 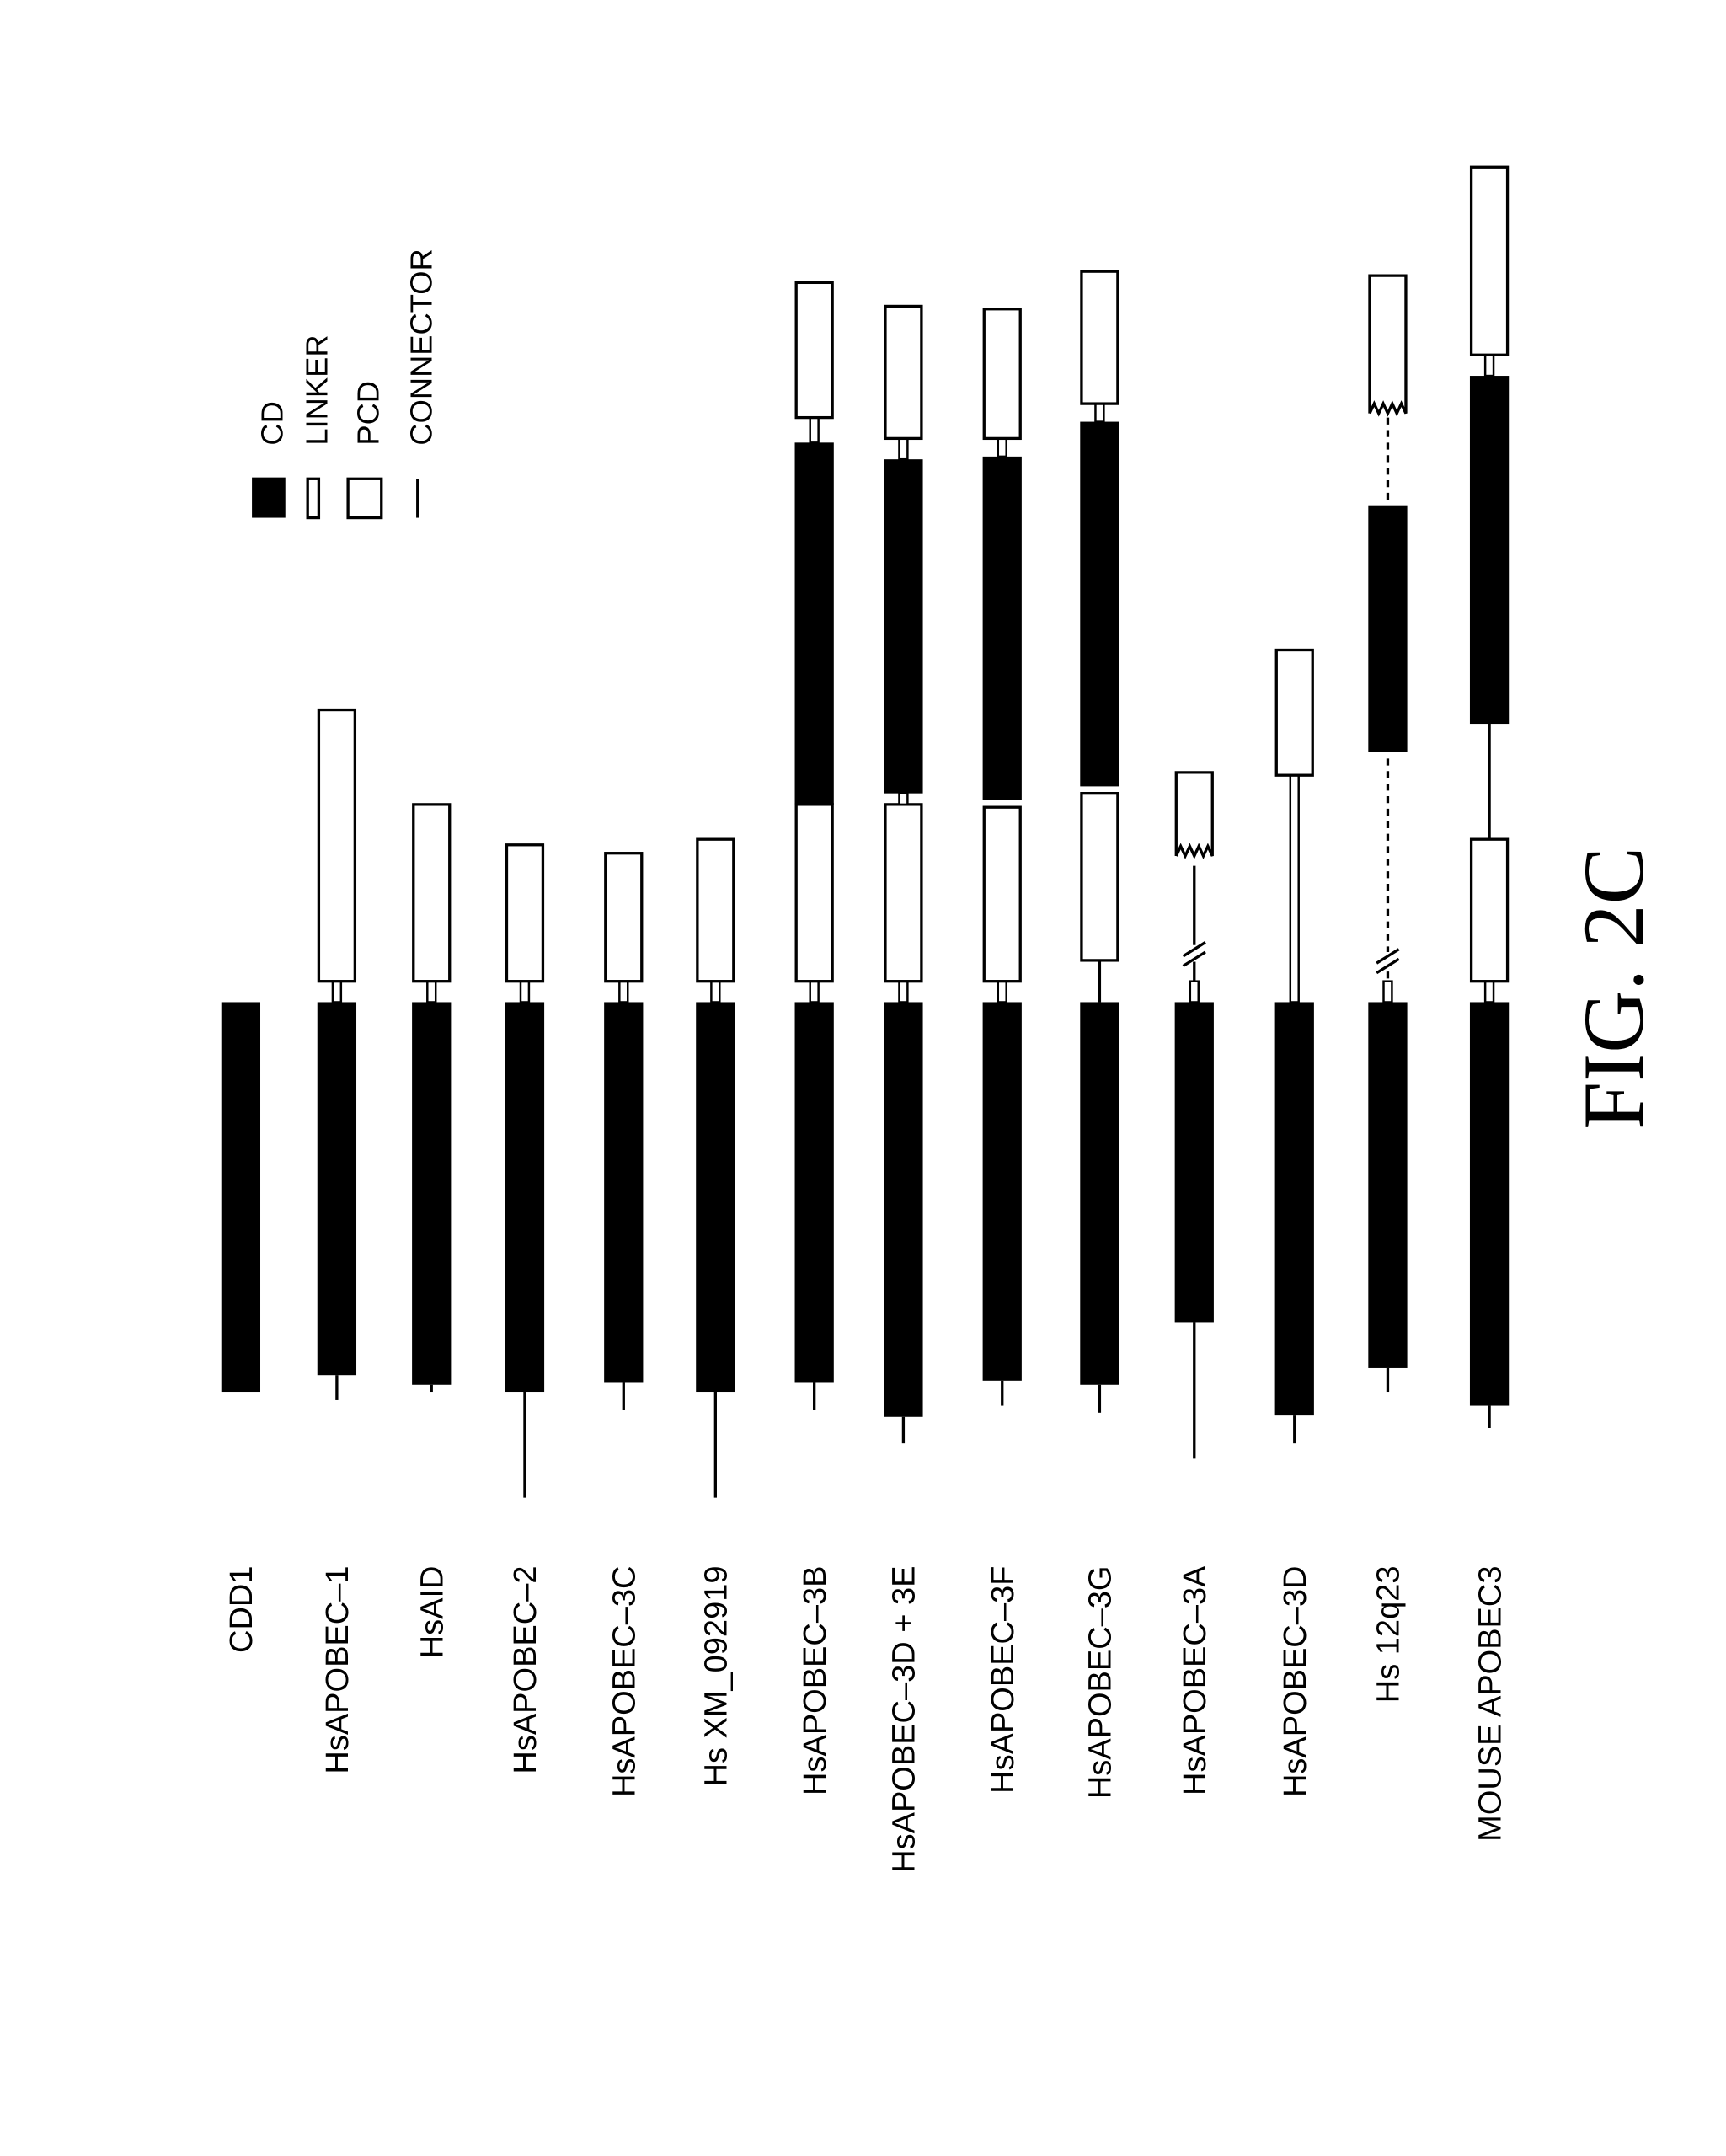 I want to click on legend-label: PCD, so click(x=367, y=413).